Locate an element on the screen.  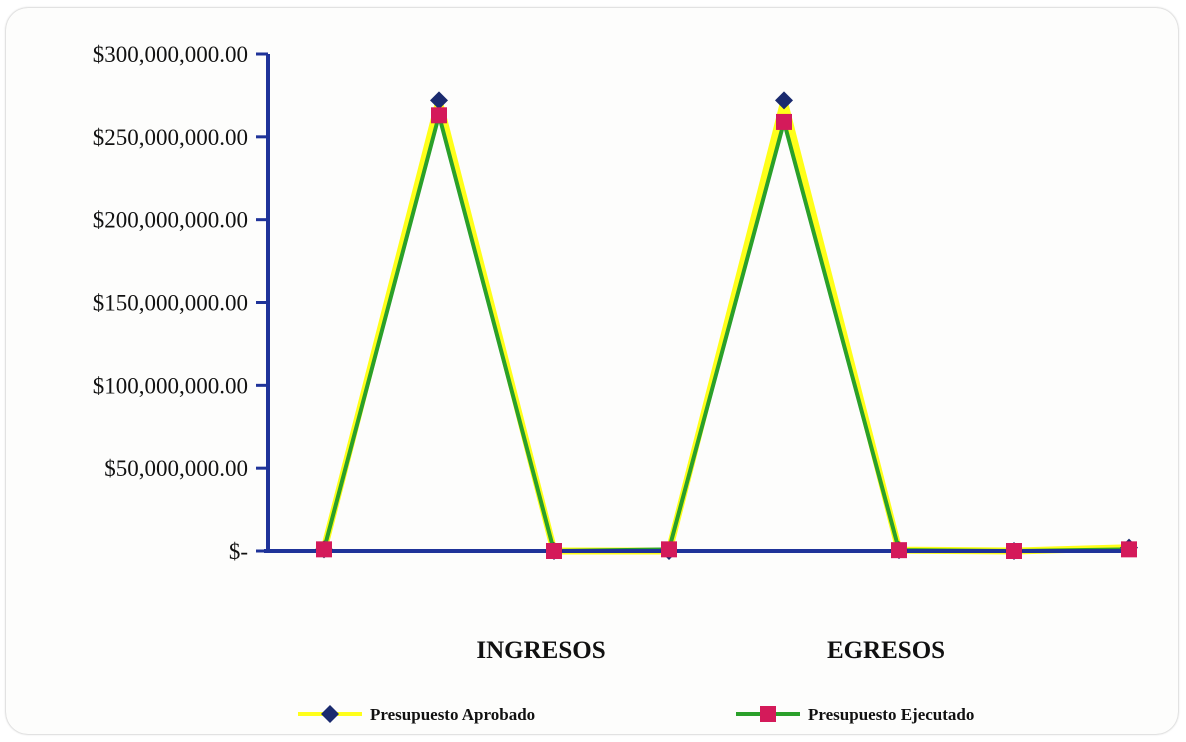
y-tick-label: $50,000,000.00 is located at coordinates (176, 468).